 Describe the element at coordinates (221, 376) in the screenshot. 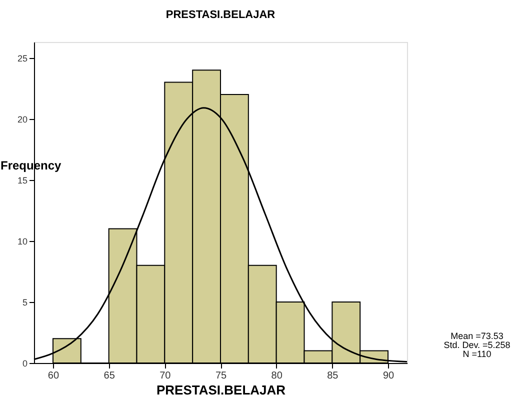

I see `x-tick-label: 75` at that location.